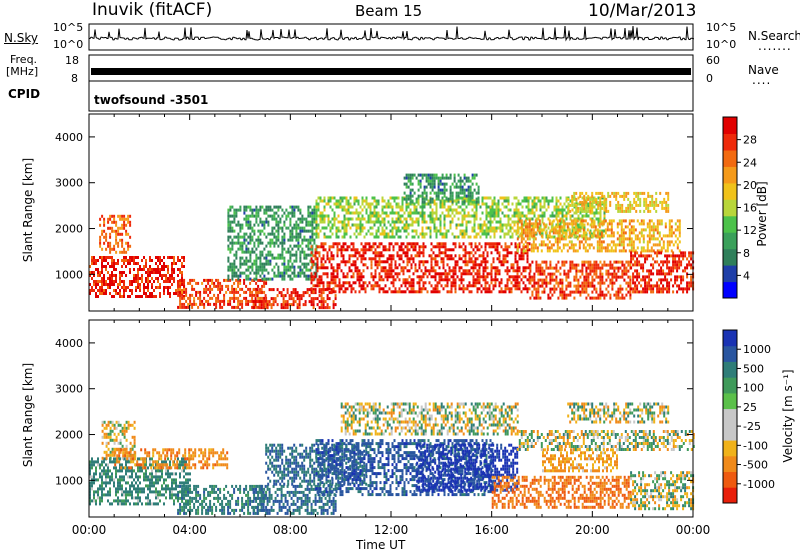  What do you see at coordinates (69, 274) in the screenshot?
I see `power-ytick-label: 1000` at bounding box center [69, 274].